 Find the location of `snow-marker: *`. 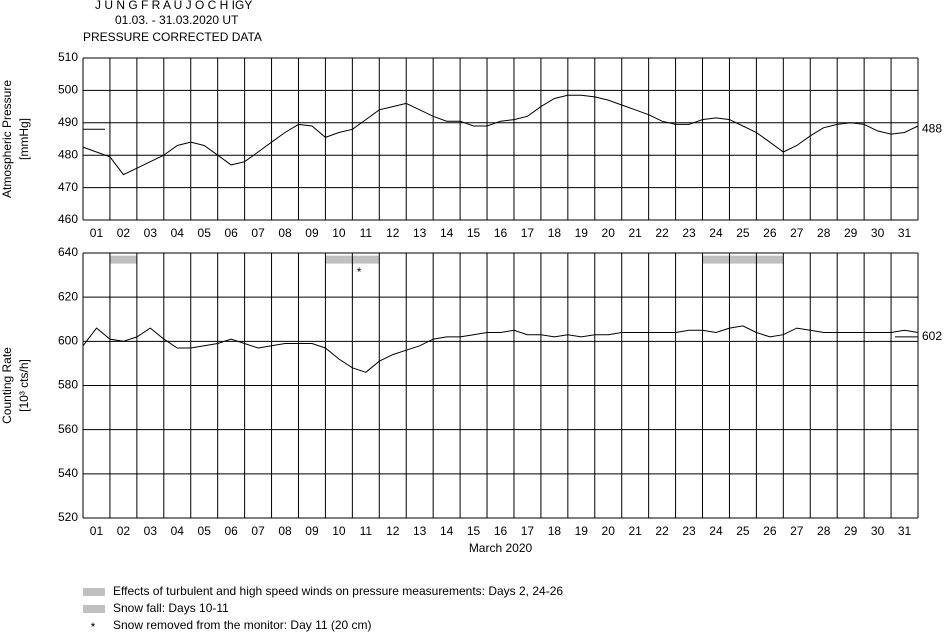

snow-marker: * is located at coordinates (359, 272).